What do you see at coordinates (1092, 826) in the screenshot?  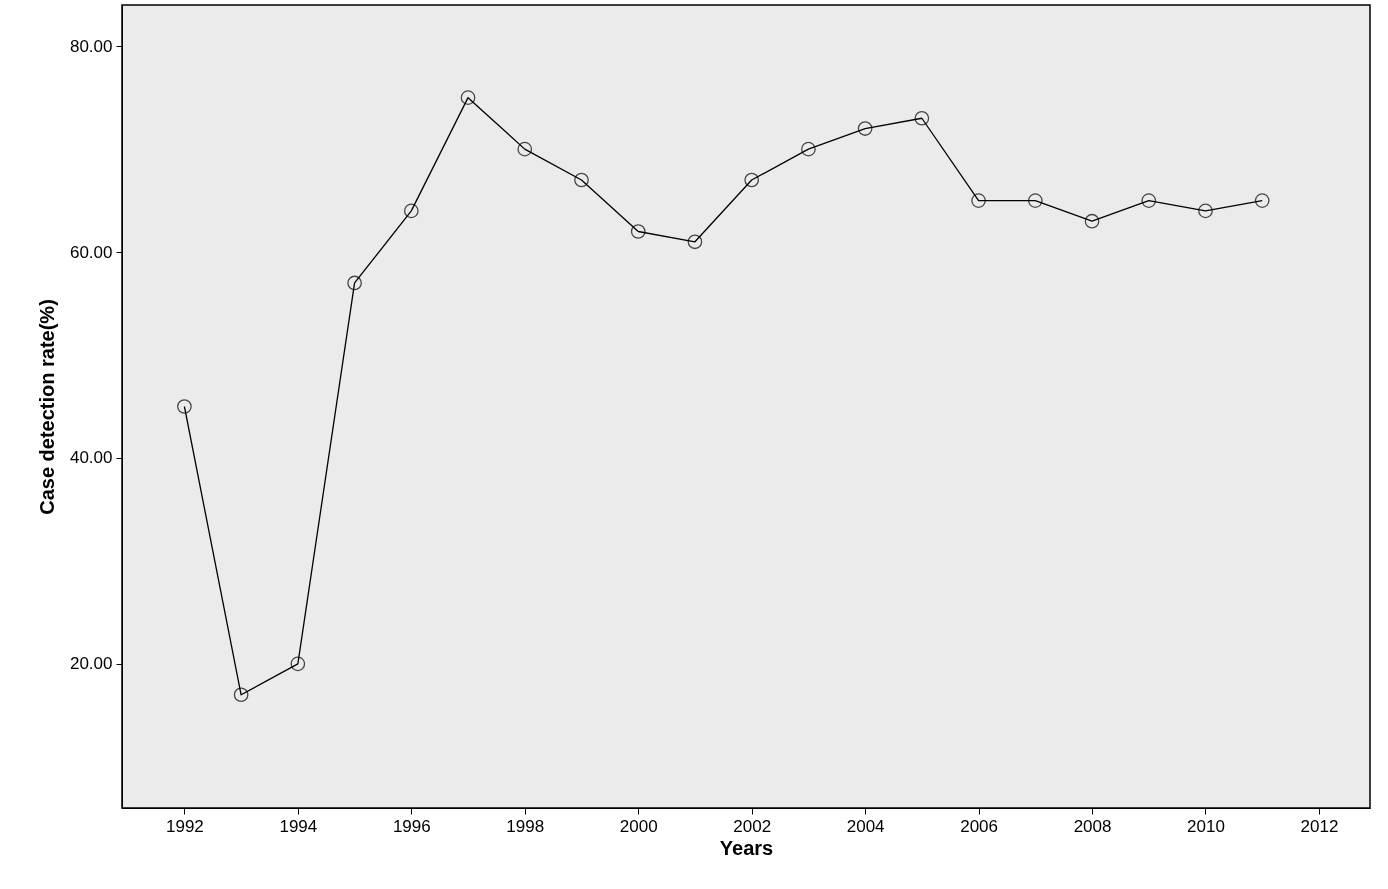 I see `x-tick-label: 2008` at bounding box center [1092, 826].